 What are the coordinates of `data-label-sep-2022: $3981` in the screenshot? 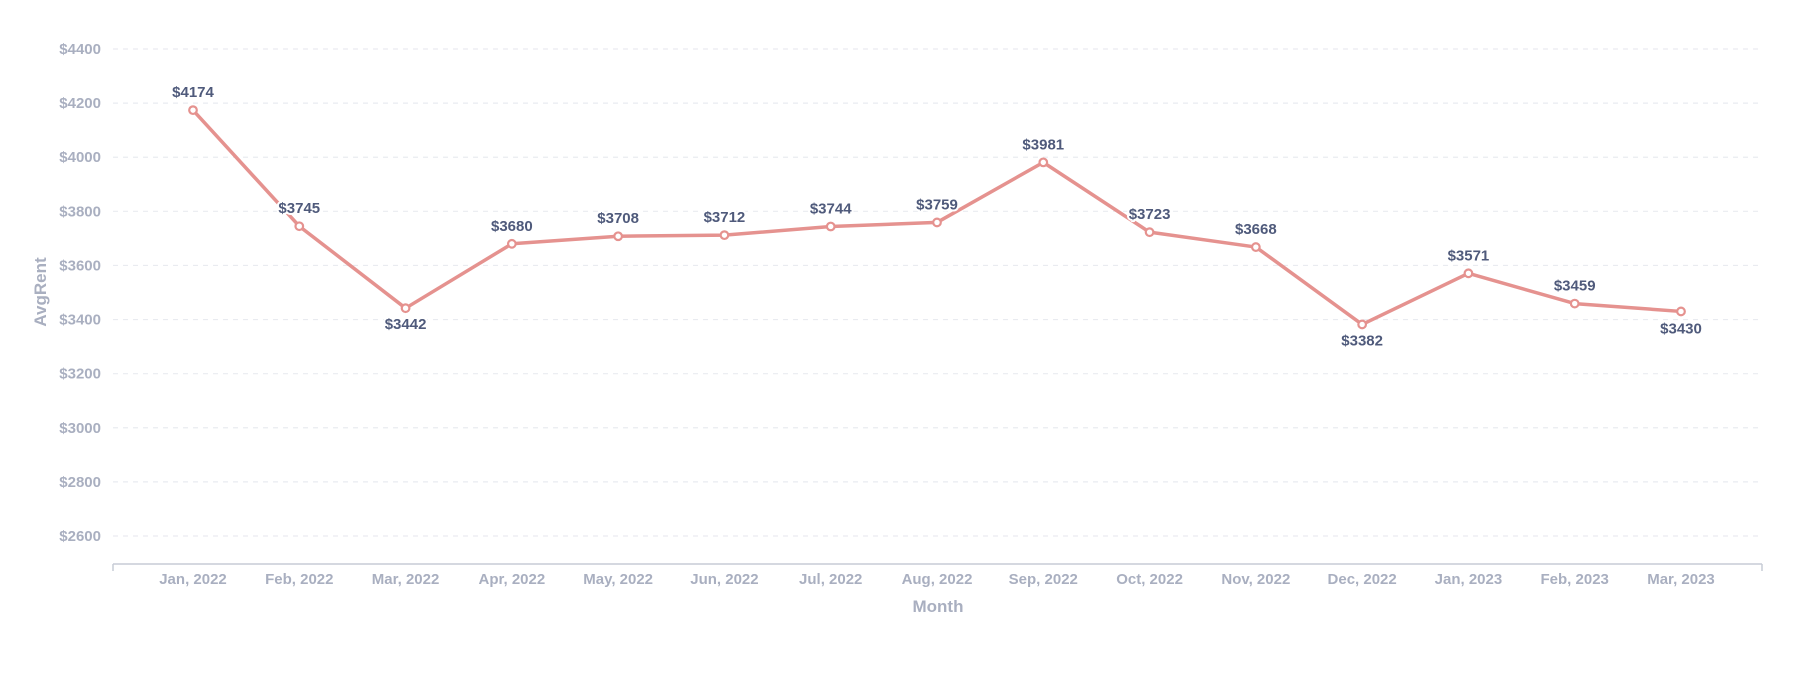 It's located at (1043, 144).